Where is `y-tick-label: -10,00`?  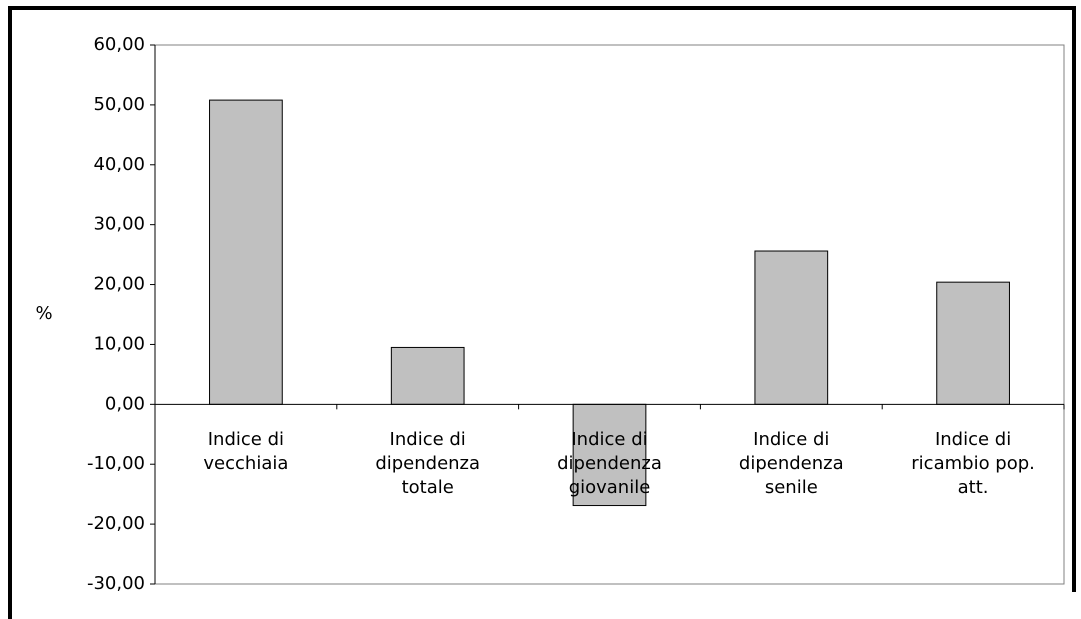
y-tick-label: -10,00 is located at coordinates (116, 463).